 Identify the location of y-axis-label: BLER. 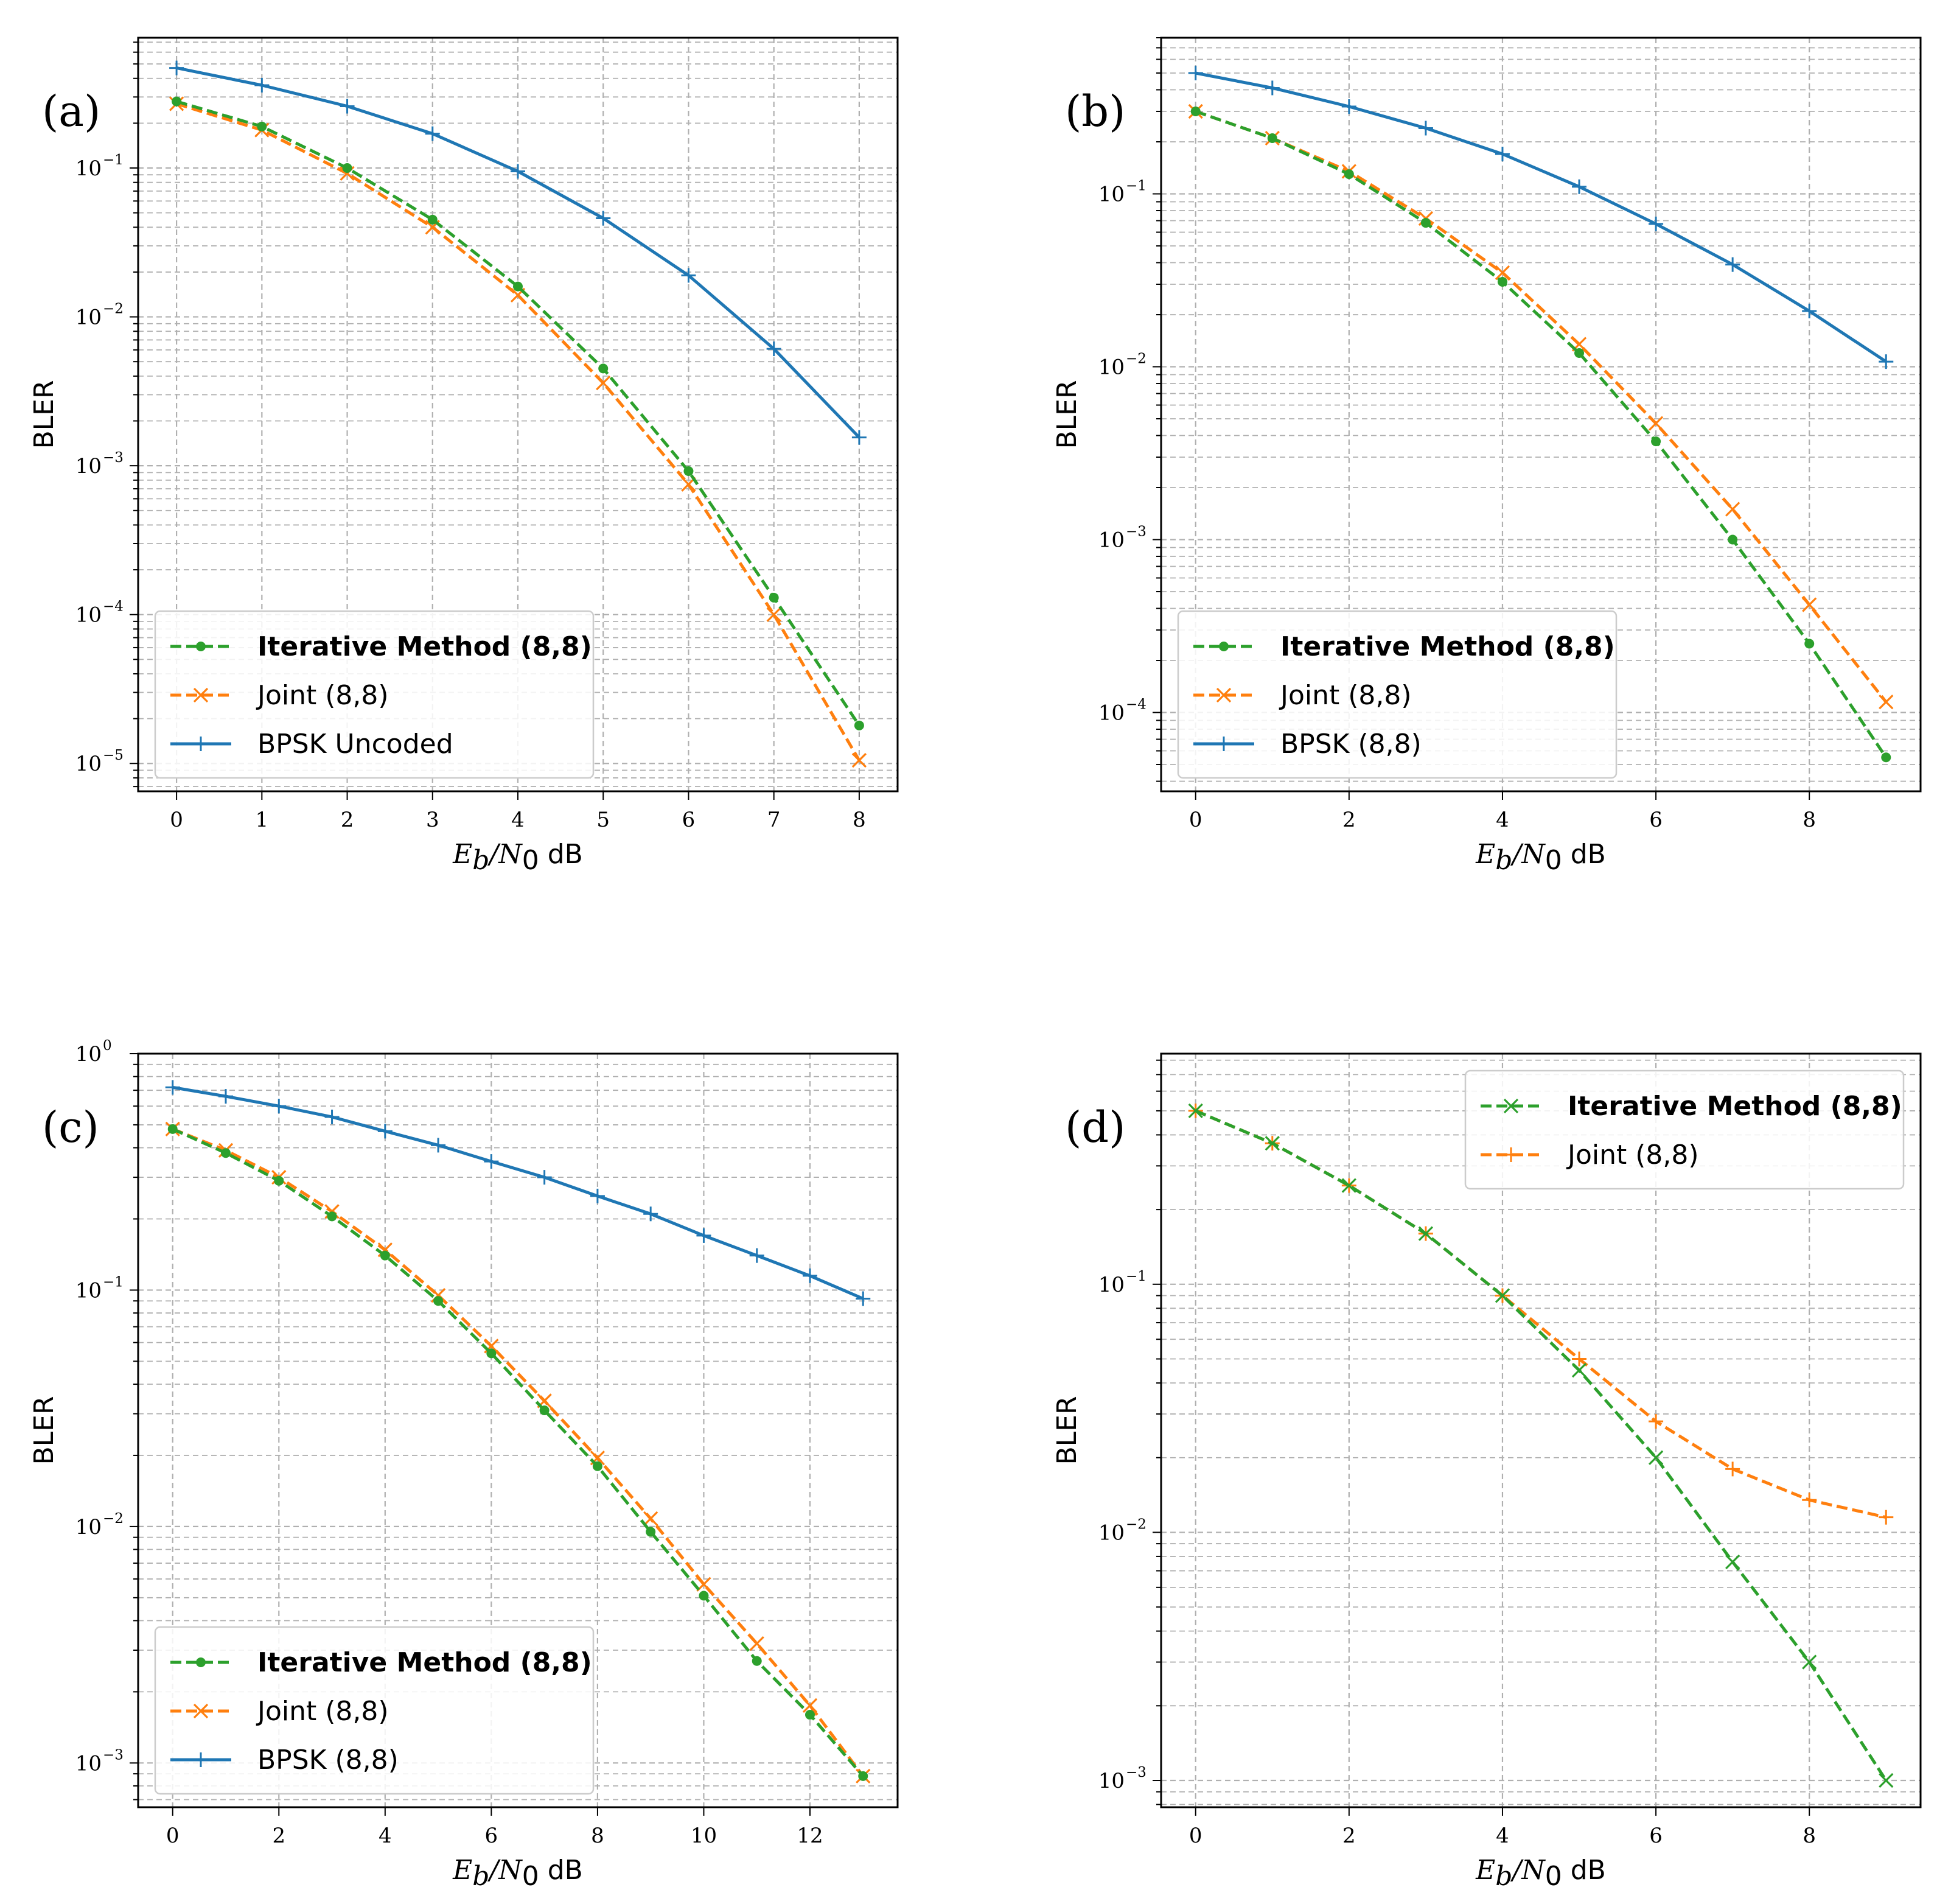
(44, 414).